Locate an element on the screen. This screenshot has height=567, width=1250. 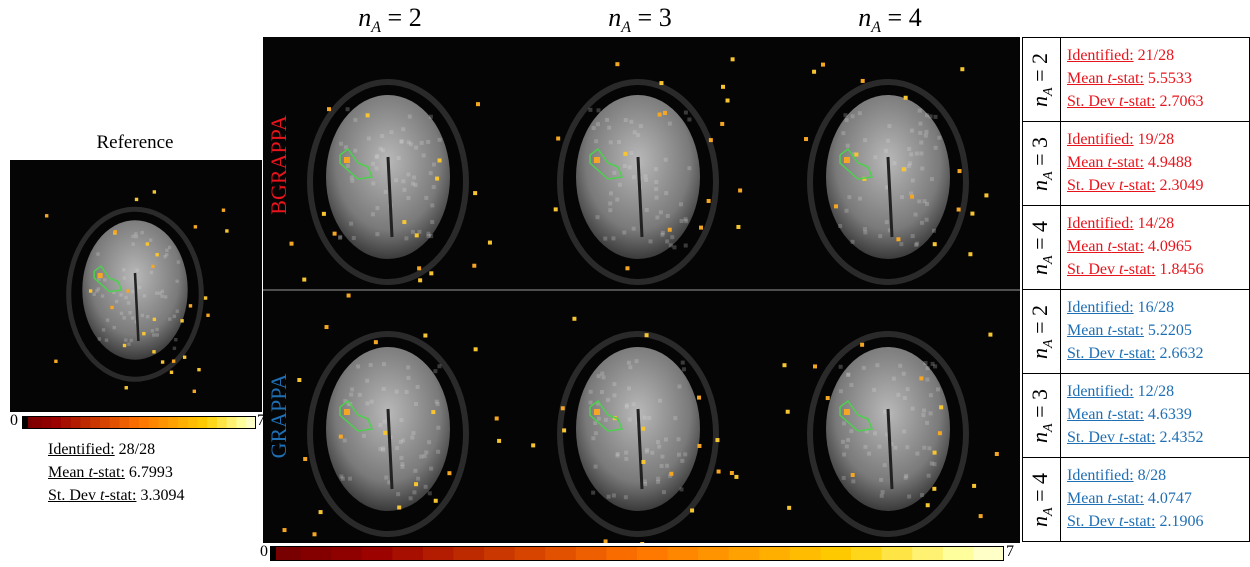
stat-value: 6.7993 is located at coordinates (150, 472).